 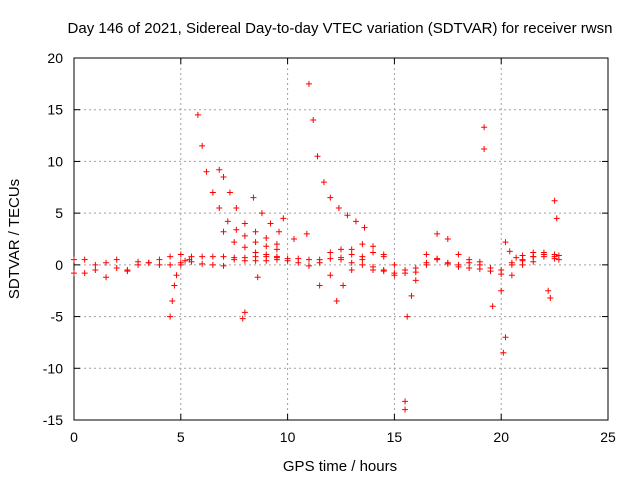 I want to click on y-tick-labels: -15 -10 -5 0 5 10 15 20, so click(x=53, y=239).